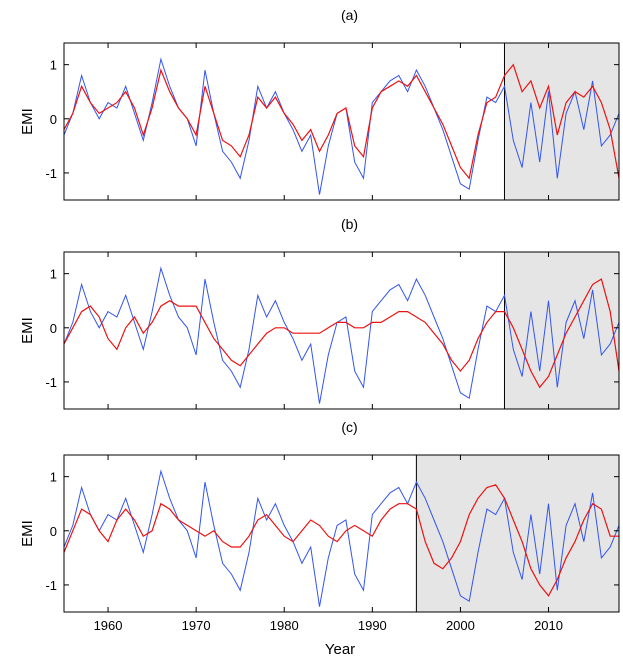 The width and height of the screenshot is (623, 664). What do you see at coordinates (108, 625) in the screenshot?
I see `x-tick-label: 1960` at bounding box center [108, 625].